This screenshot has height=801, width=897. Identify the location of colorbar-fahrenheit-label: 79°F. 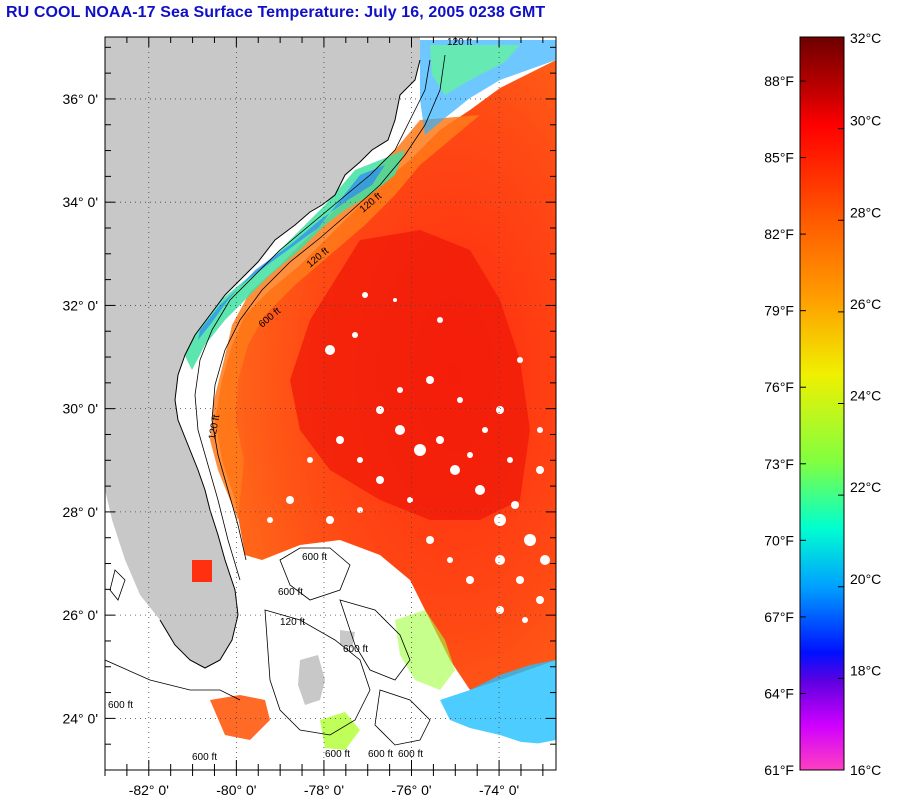
(779, 311).